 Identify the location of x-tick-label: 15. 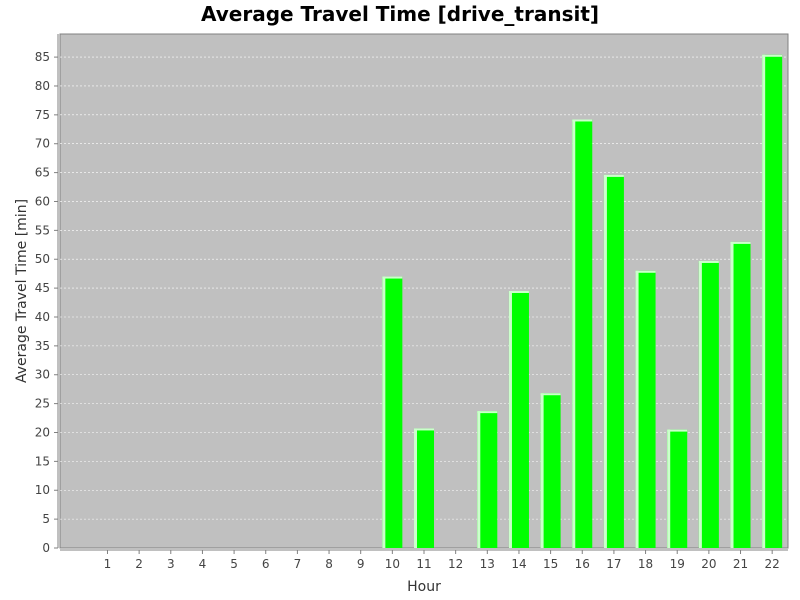
(550, 564).